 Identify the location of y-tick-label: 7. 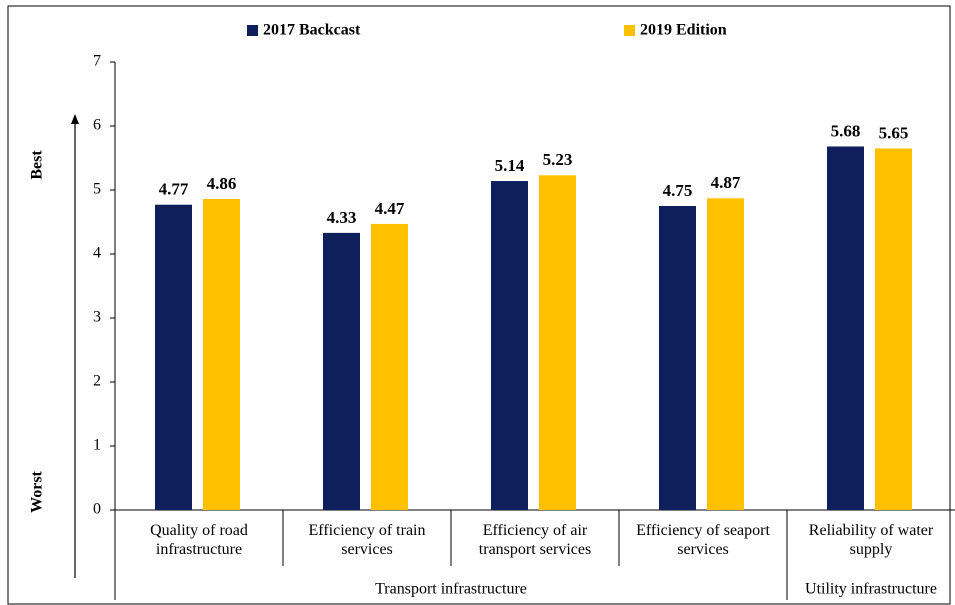
(97, 61).